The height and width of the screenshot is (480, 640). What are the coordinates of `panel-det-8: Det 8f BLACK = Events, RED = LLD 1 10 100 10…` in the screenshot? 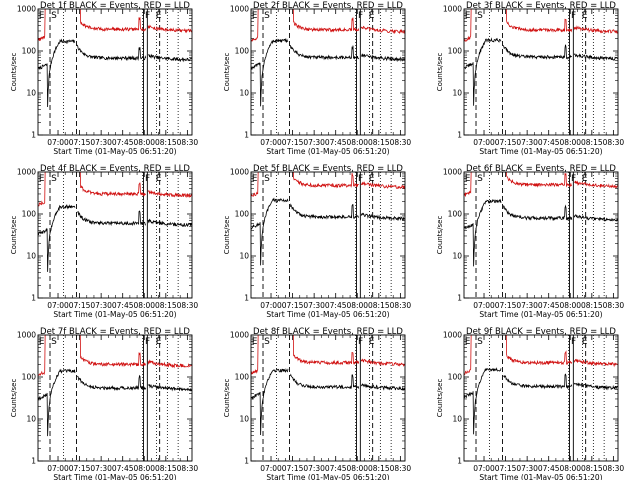 It's located at (317, 403).